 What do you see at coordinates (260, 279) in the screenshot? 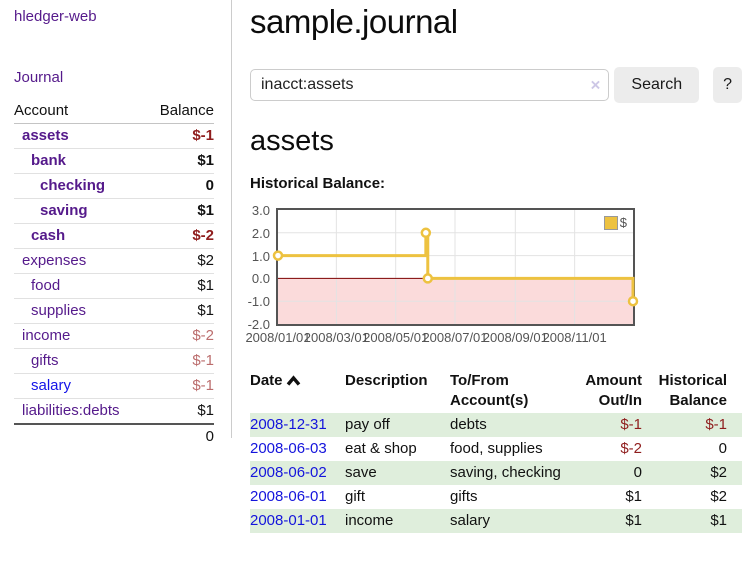
I see `y-axis-tick-label: 0.0` at bounding box center [260, 279].